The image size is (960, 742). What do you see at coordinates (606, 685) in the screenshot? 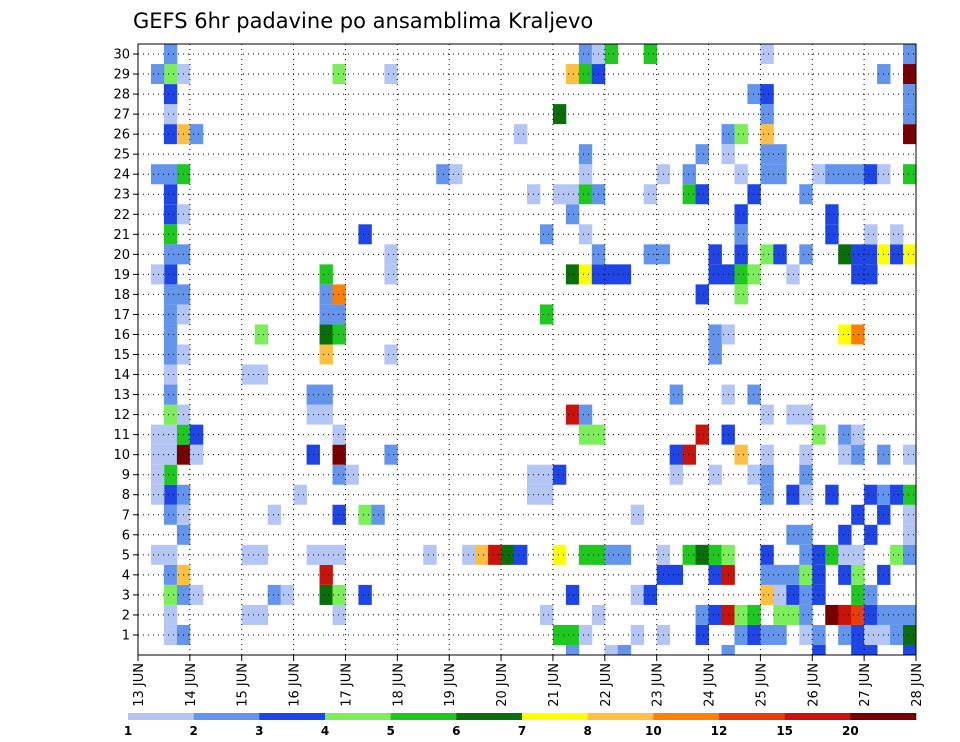
I see `x-tick-label: 22 JUN` at bounding box center [606, 685].